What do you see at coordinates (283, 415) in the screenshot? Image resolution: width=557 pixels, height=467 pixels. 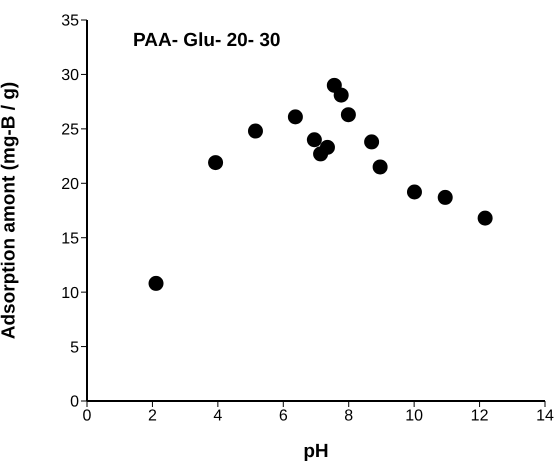 I see `x-tick-label: 6` at bounding box center [283, 415].